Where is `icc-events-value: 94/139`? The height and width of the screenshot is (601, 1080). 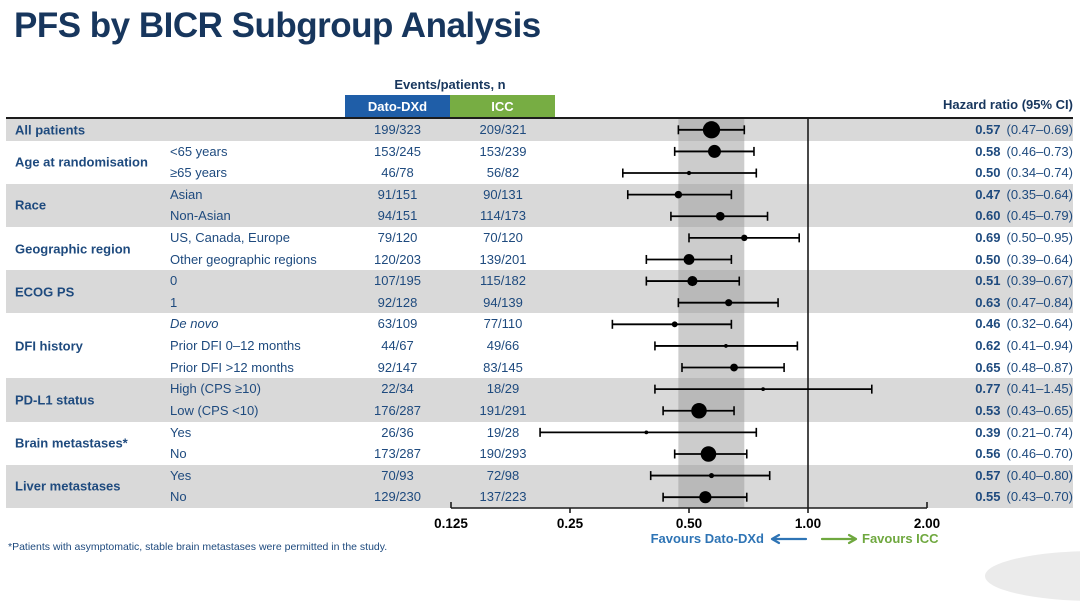
icc-events-value: 94/139 is located at coordinates (503, 302).